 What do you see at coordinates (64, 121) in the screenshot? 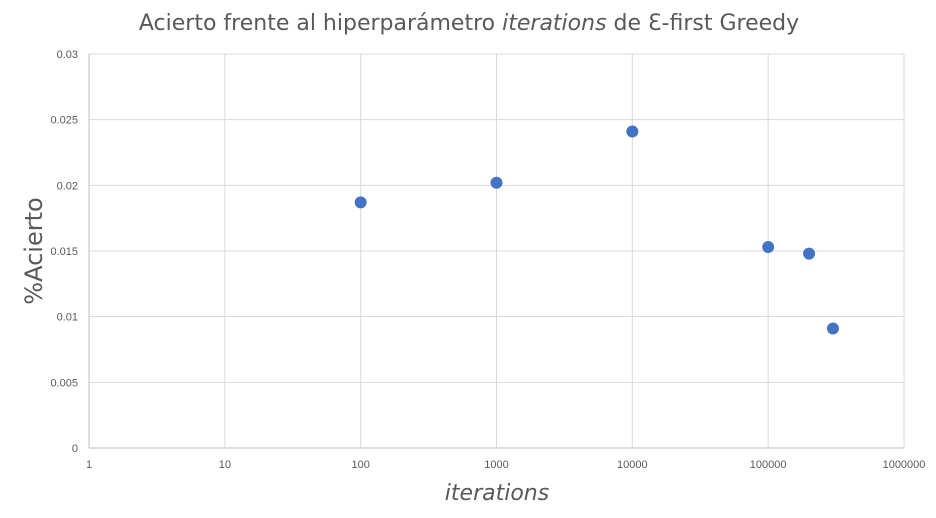
I see `y-tick-label: 0.025` at bounding box center [64, 121].